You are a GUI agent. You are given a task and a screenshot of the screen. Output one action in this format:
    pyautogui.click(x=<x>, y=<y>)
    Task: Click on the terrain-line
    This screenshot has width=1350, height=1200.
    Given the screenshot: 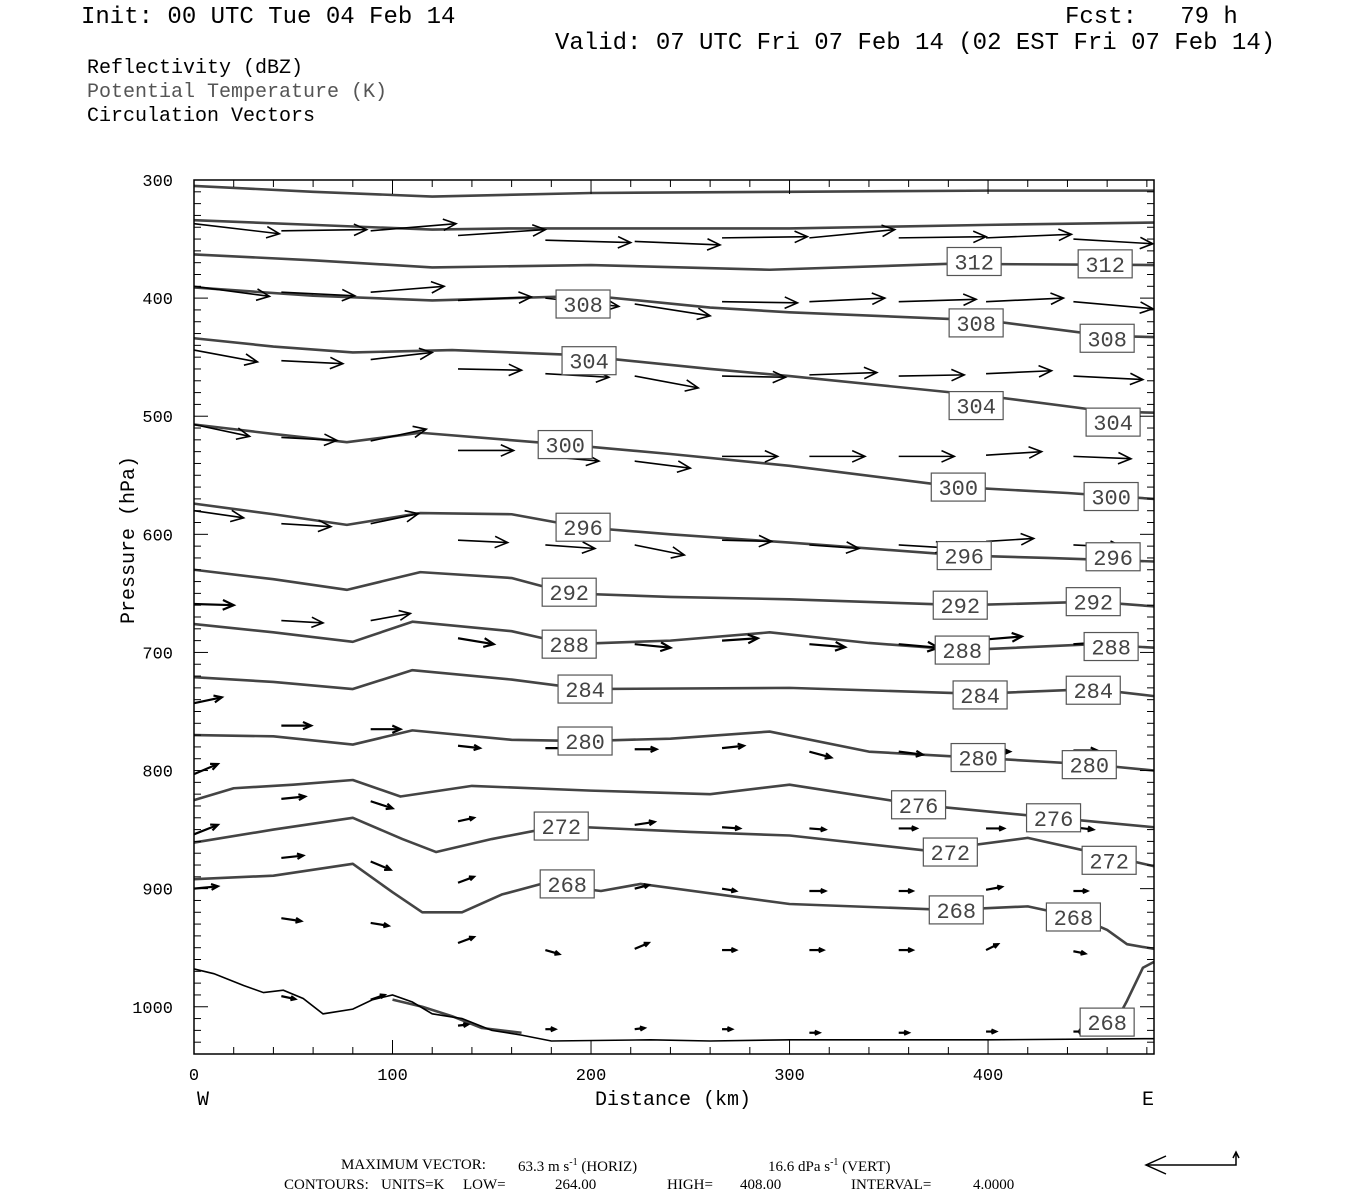 What is the action you would take?
    pyautogui.click(x=674, y=1005)
    